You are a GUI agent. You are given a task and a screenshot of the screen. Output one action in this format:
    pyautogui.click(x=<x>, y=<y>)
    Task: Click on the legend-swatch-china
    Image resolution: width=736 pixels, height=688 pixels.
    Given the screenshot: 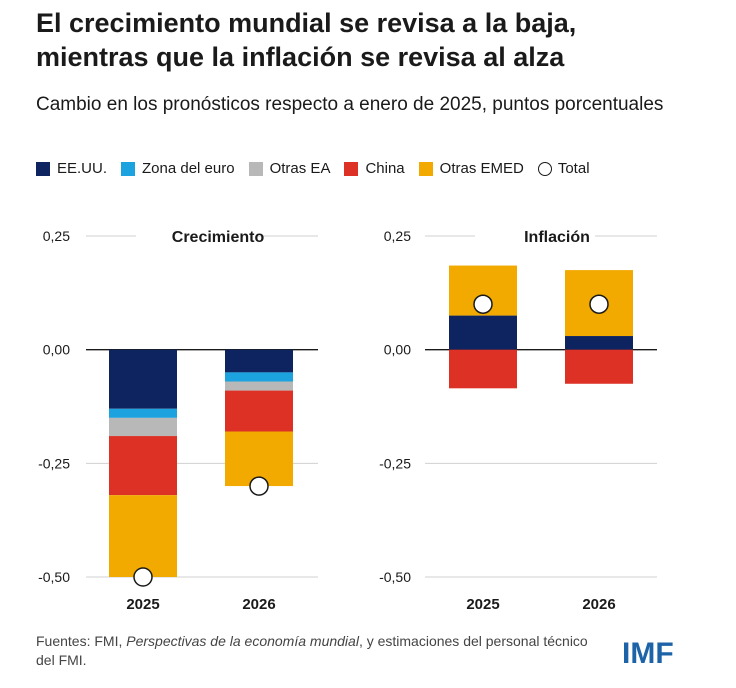 What is the action you would take?
    pyautogui.click(x=351, y=168)
    